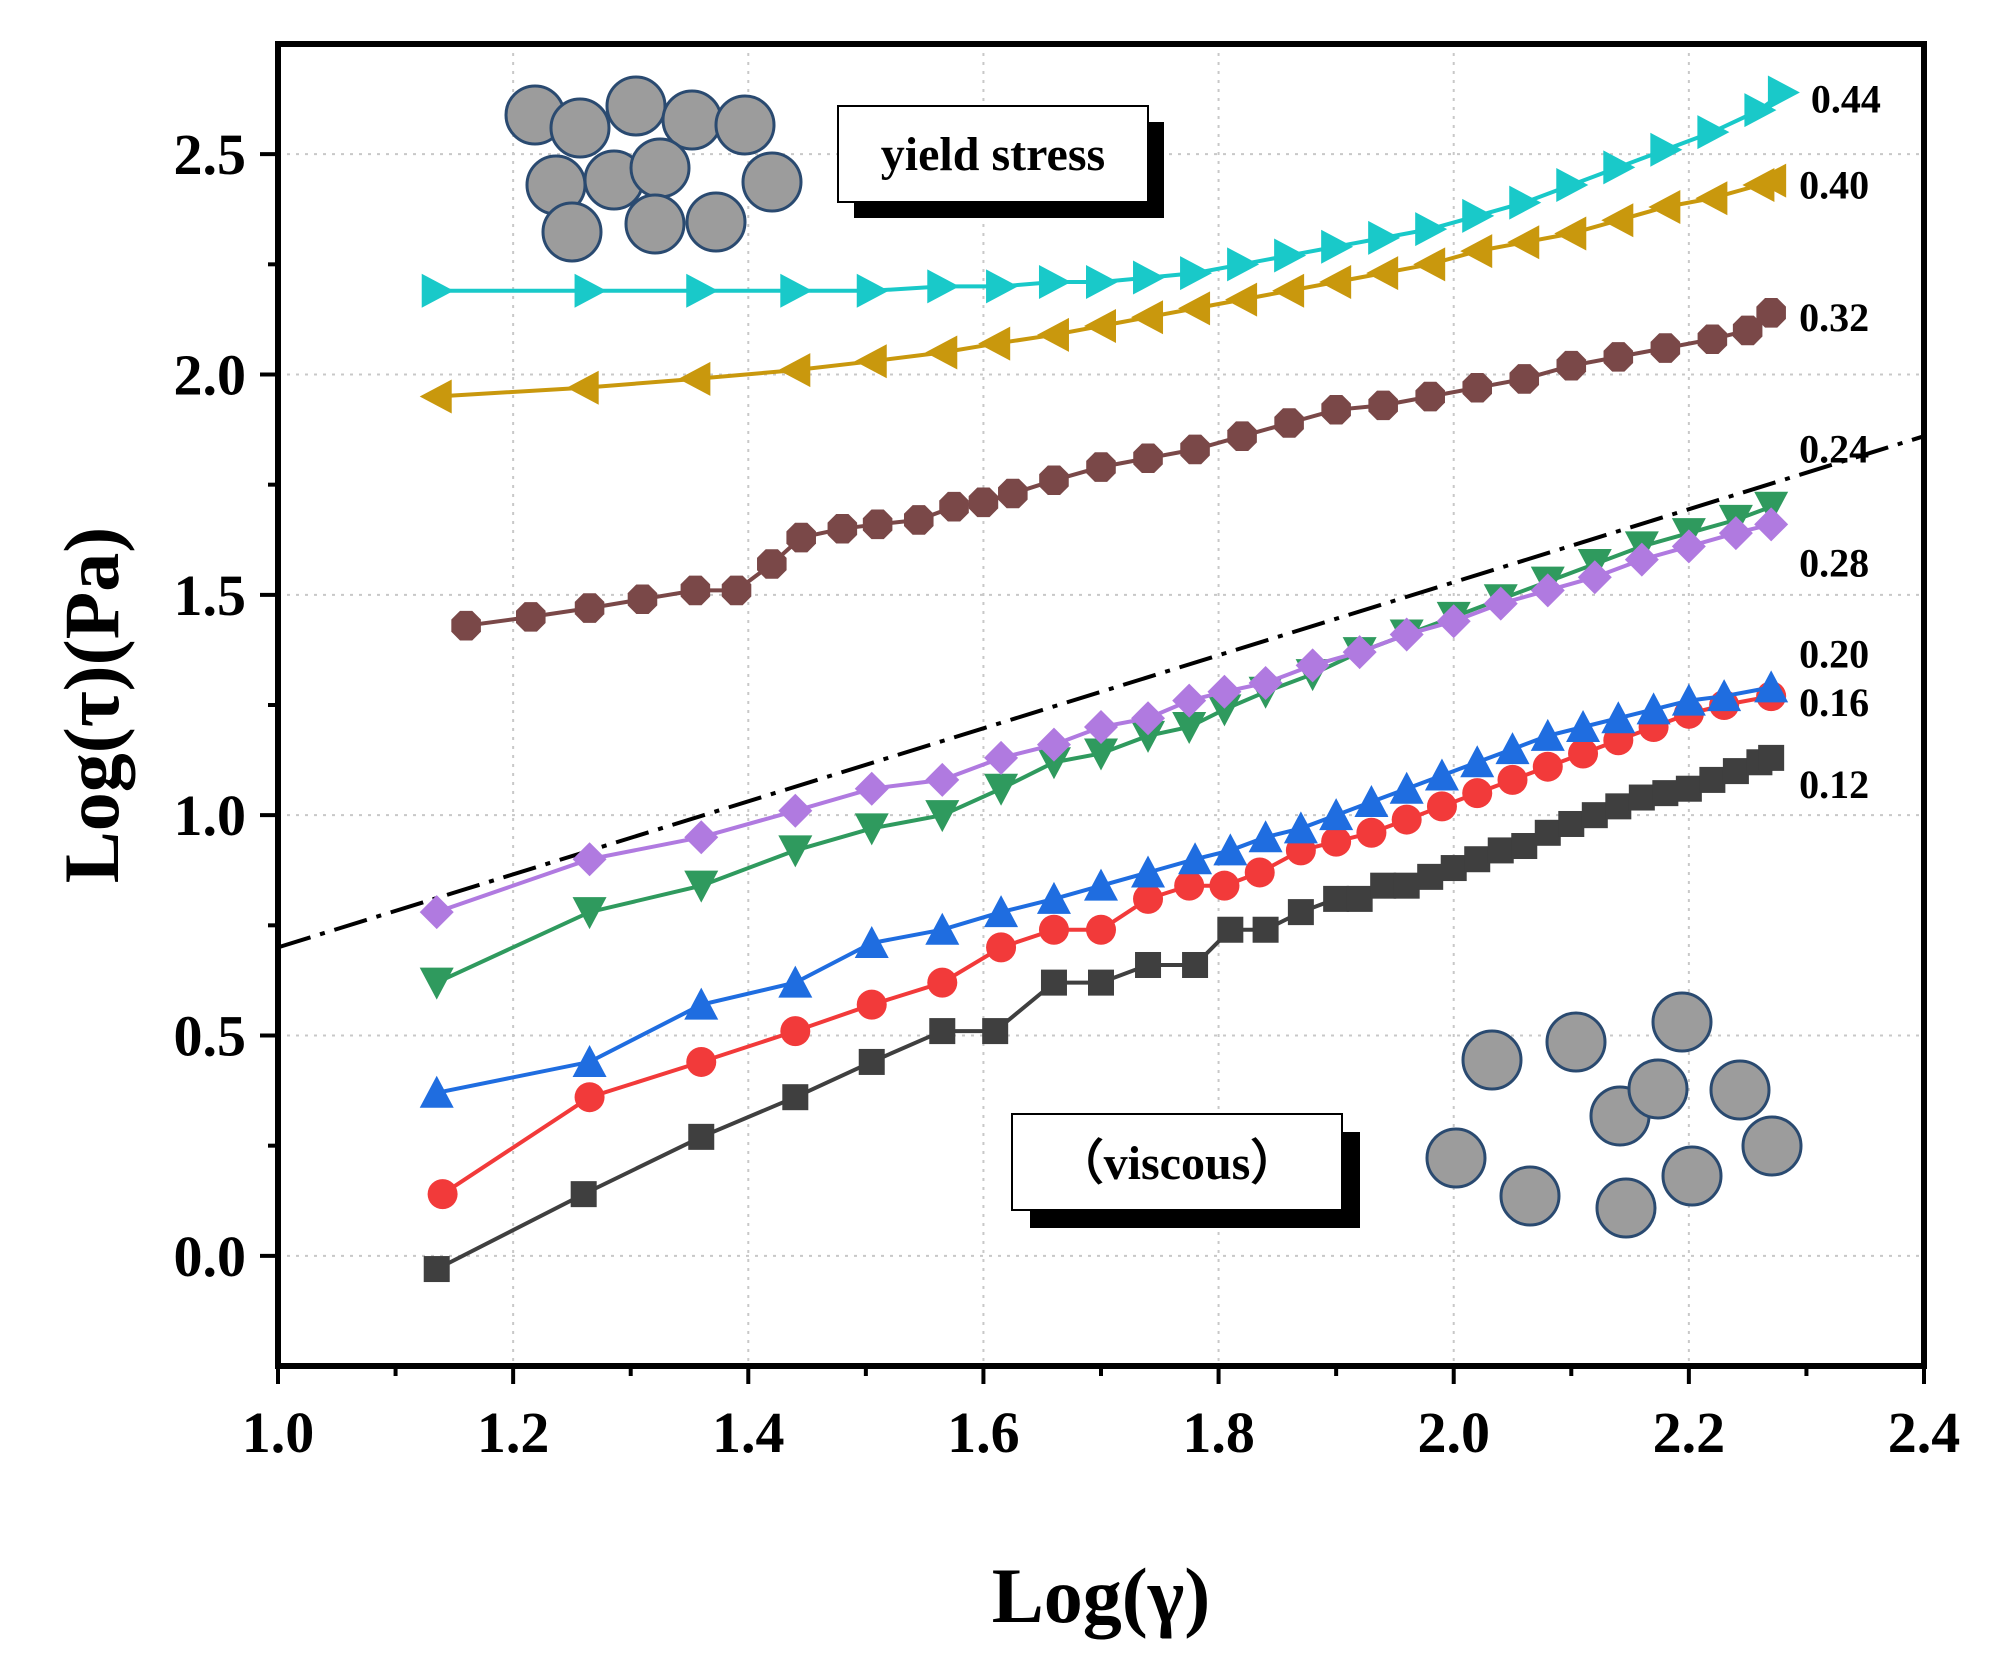 This screenshot has width=1996, height=1672. What do you see at coordinates (1000, 161) in the screenshot?
I see `yield-stress-annotation: yield stress` at bounding box center [1000, 161].